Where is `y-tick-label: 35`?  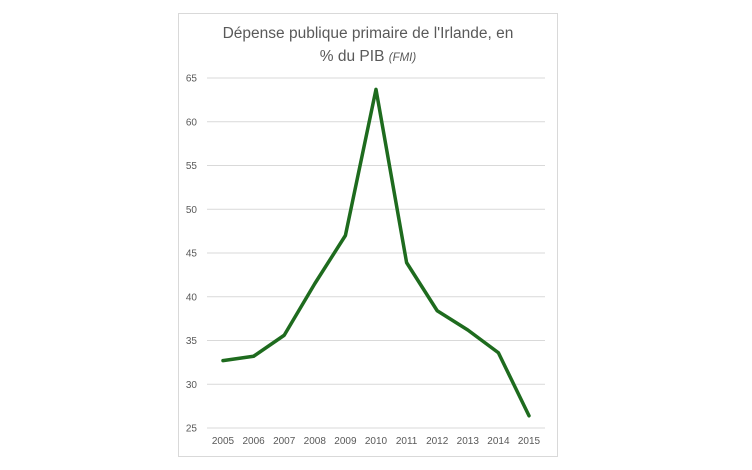 y-tick-label: 35 is located at coordinates (192, 341).